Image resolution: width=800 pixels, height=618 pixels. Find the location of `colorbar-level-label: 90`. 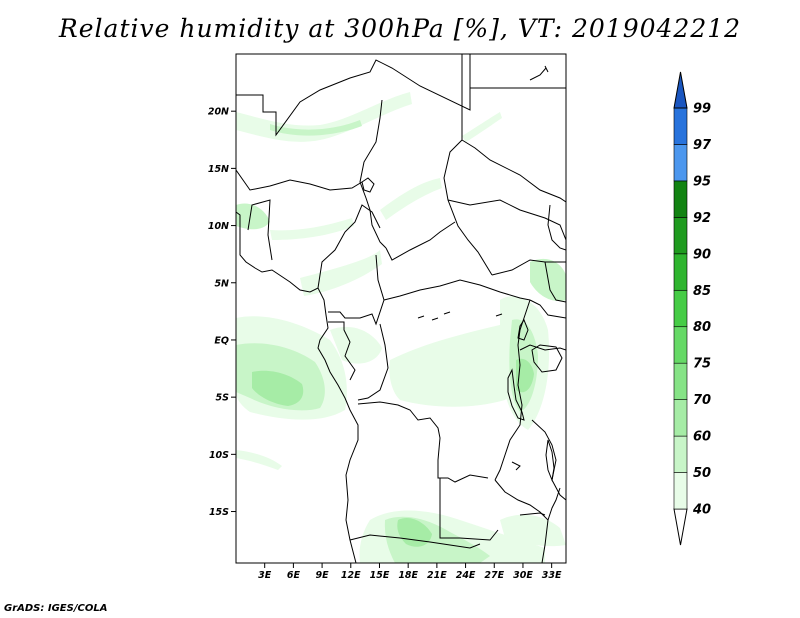

colorbar-level-label: 90 is located at coordinates (702, 254).